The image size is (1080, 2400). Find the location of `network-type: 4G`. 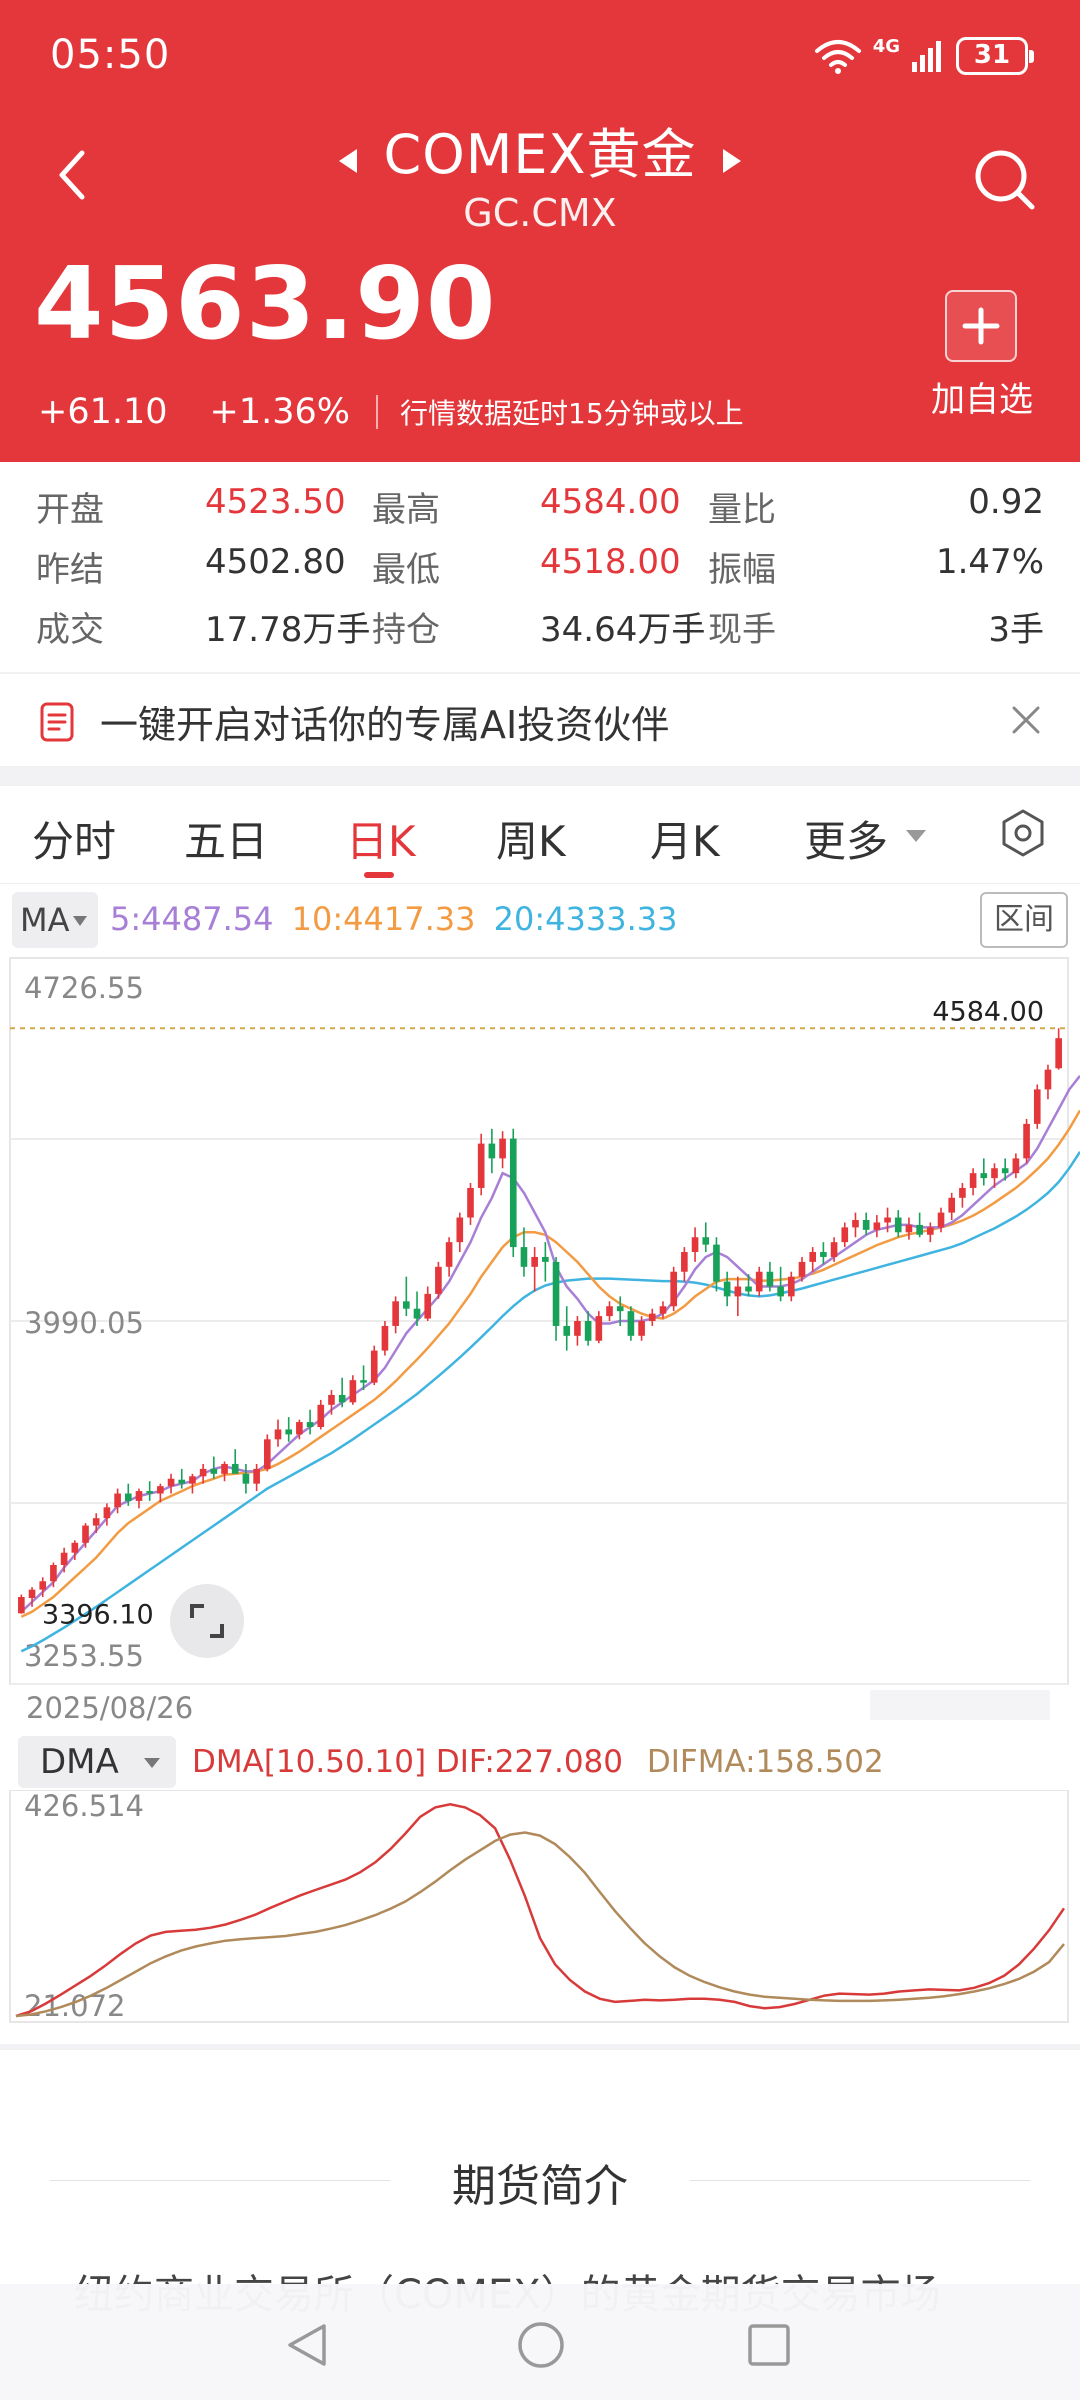

network-type: 4G is located at coordinates (886, 46).